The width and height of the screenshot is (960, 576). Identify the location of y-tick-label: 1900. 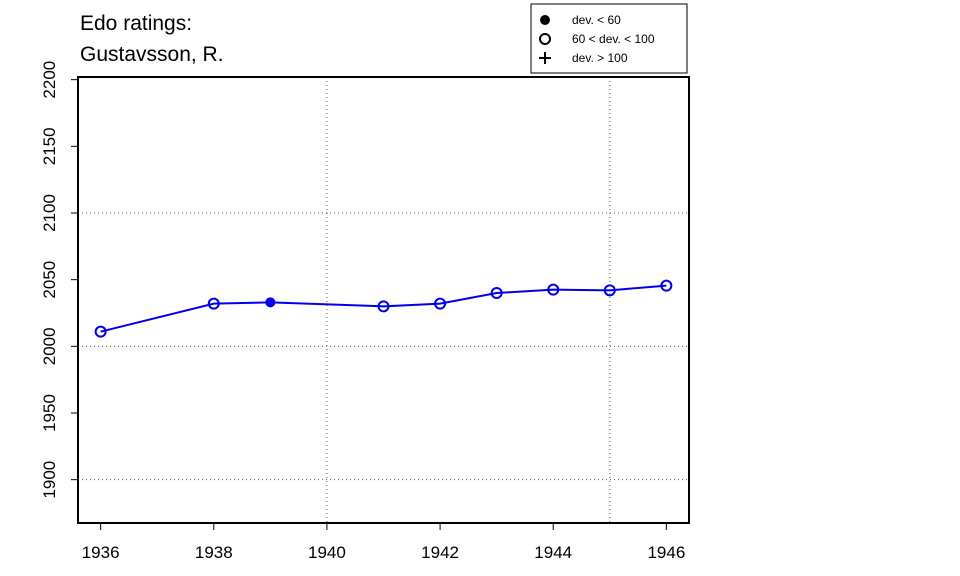
(49, 480).